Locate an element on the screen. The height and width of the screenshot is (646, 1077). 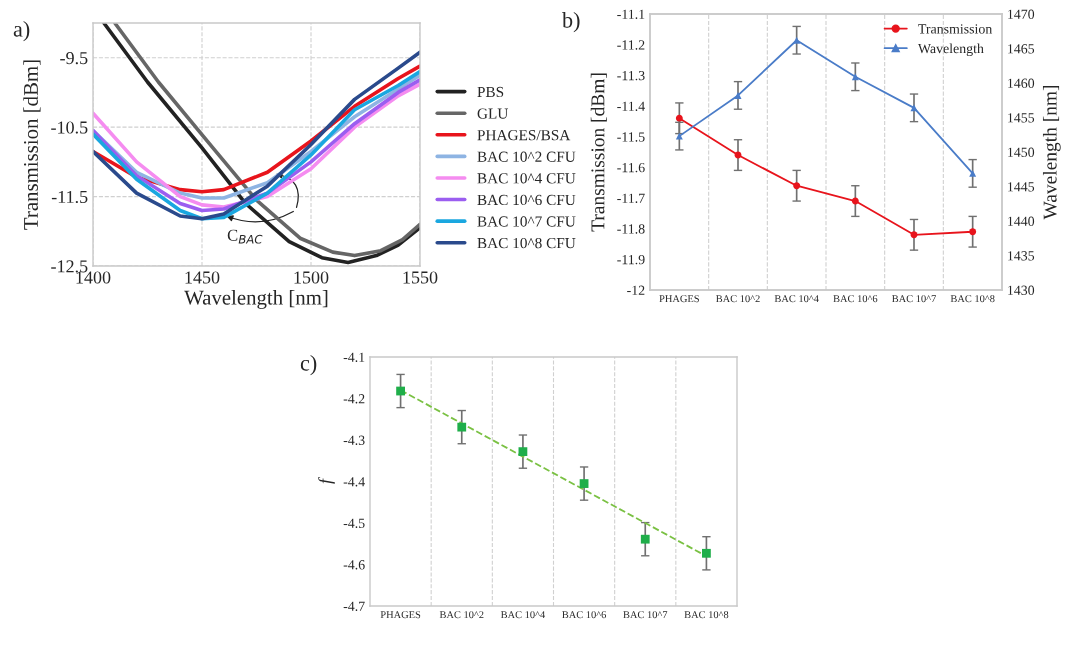
y-tick-label: -4.5 is located at coordinates (354, 523).